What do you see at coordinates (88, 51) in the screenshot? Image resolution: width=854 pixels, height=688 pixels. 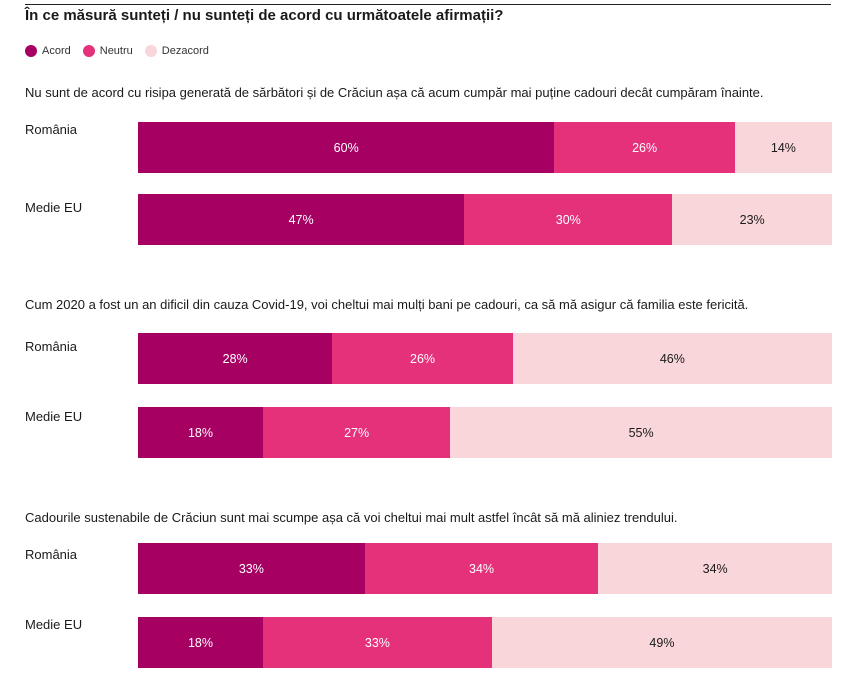 I see `legend-dot-neutral` at bounding box center [88, 51].